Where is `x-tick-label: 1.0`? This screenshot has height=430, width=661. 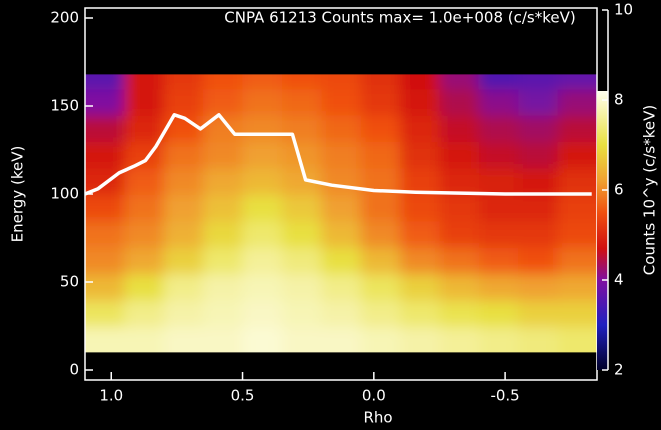
x-tick-label: 1.0 is located at coordinates (111, 396).